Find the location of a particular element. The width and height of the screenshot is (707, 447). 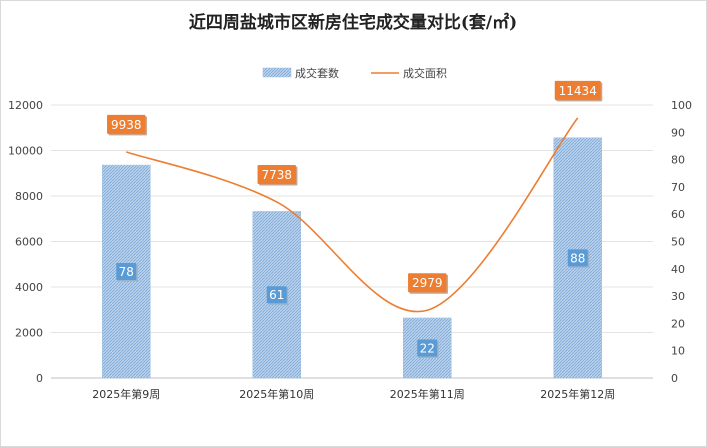

right-tick-label: 80 is located at coordinates (678, 160).